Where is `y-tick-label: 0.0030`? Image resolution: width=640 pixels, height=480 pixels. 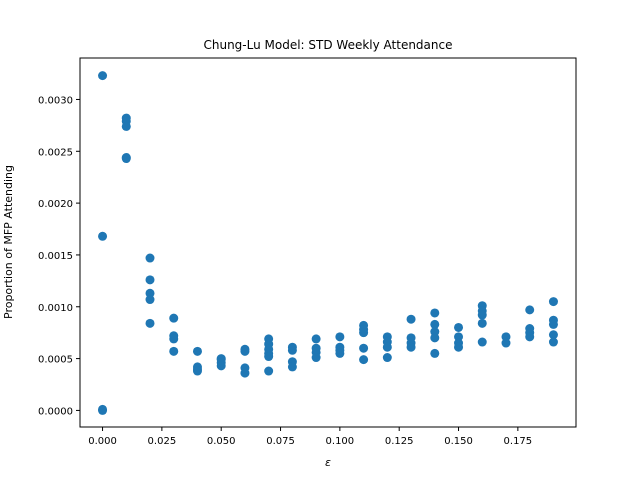
y-tick-label: 0.0030 is located at coordinates (55, 100).